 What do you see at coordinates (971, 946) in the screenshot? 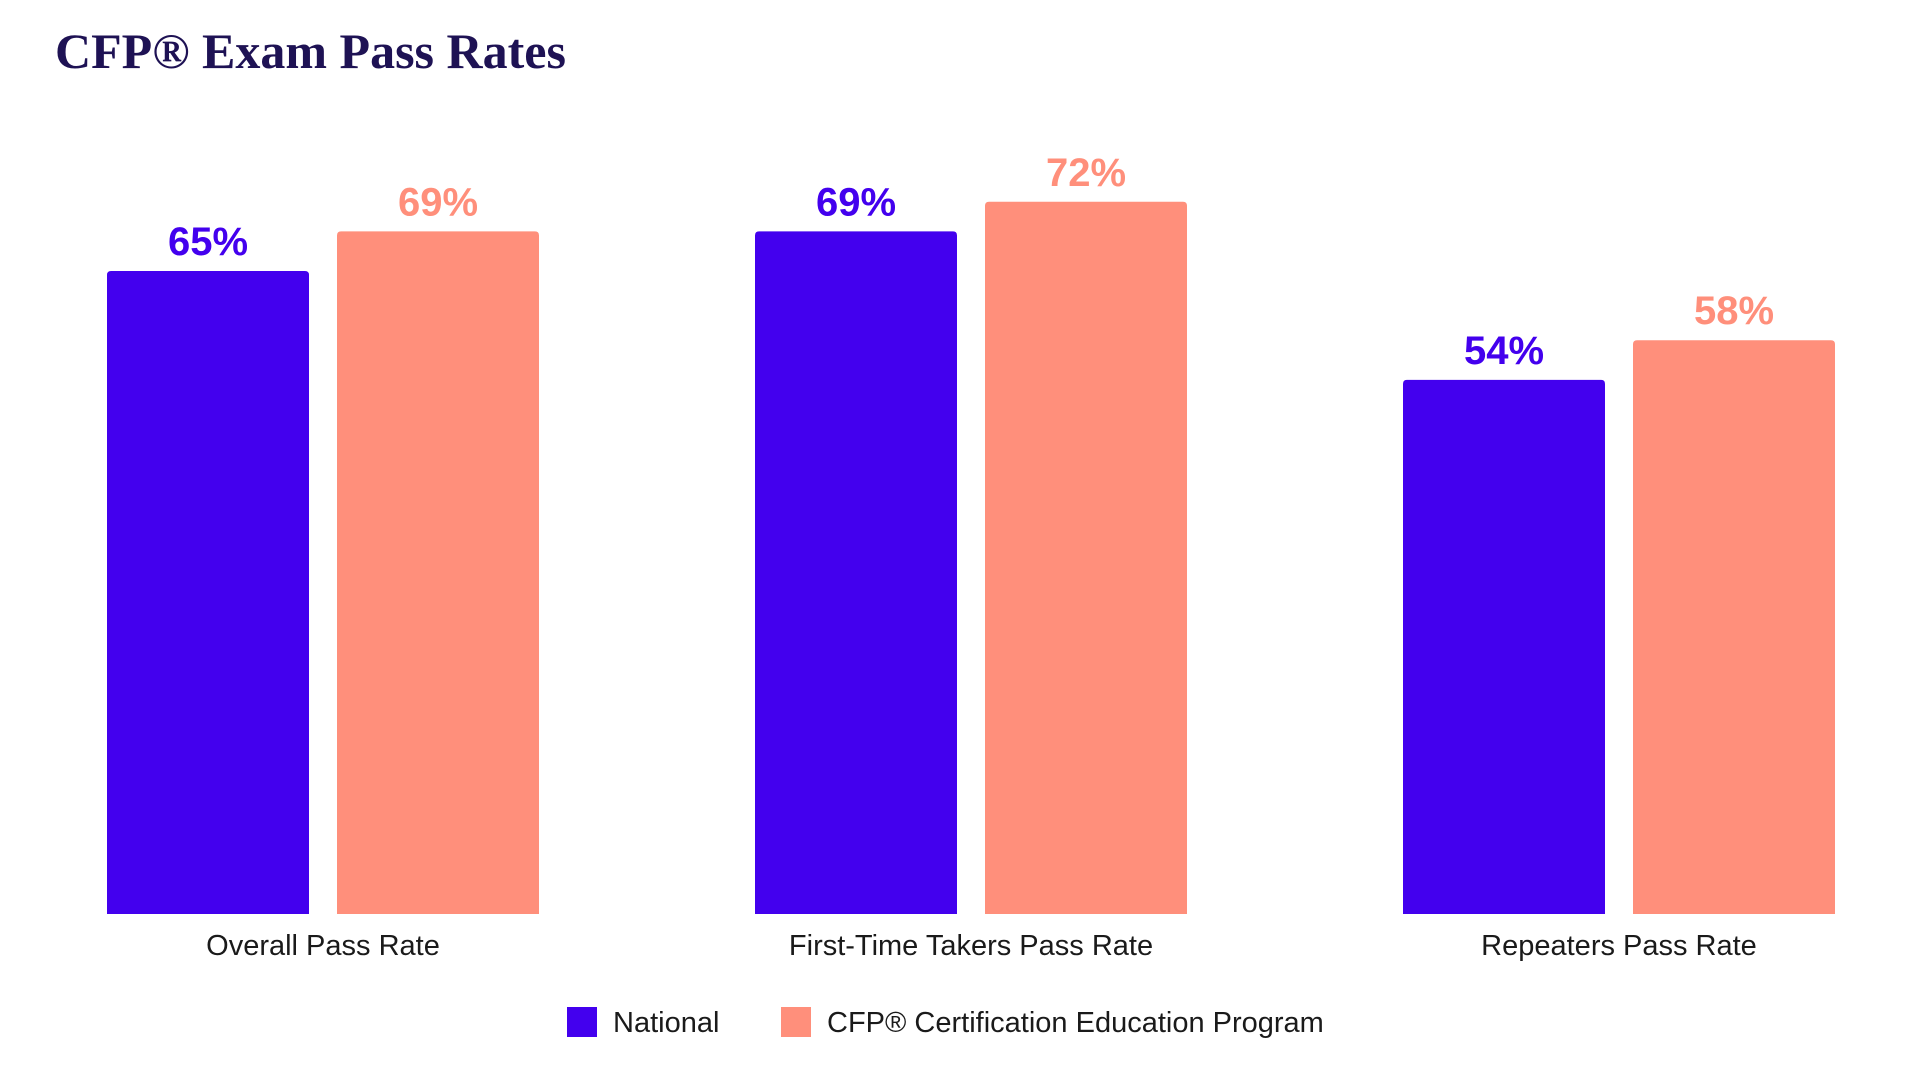
I see `category-label-1: First-Time Takers Pass Rate` at bounding box center [971, 946].